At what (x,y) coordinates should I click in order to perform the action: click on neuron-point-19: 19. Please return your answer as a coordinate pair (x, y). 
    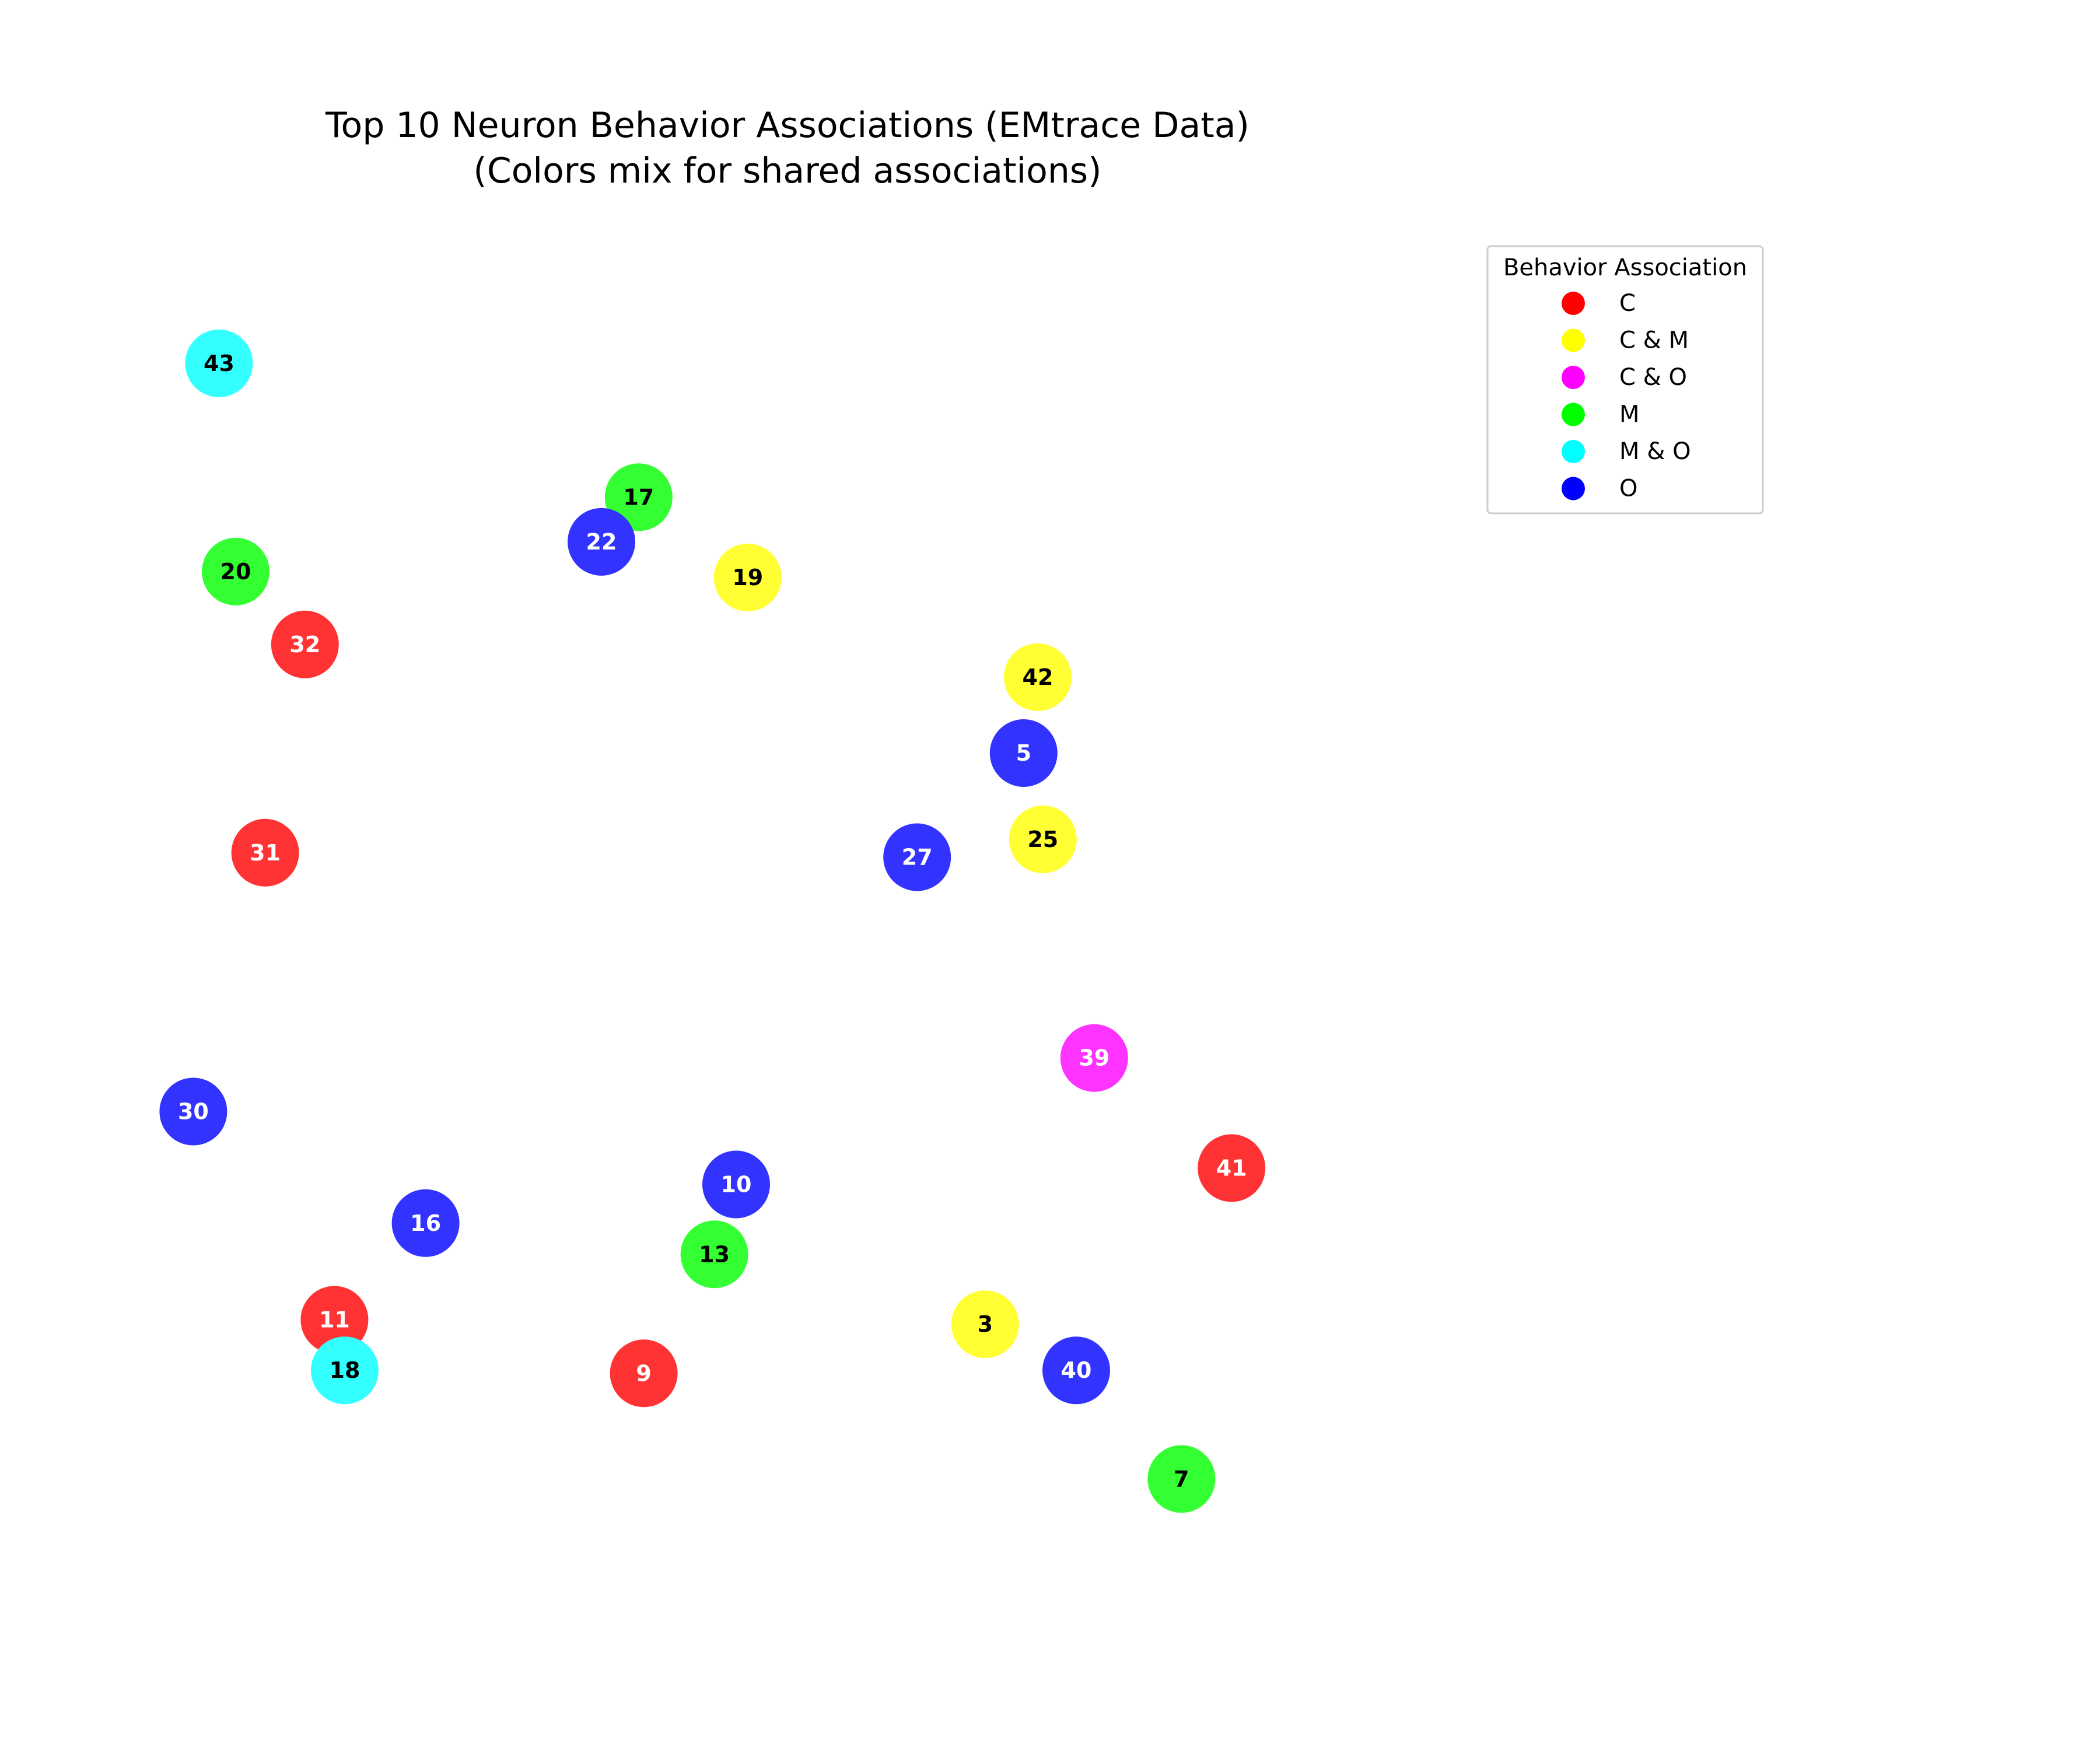
    Looking at the image, I should click on (747, 578).